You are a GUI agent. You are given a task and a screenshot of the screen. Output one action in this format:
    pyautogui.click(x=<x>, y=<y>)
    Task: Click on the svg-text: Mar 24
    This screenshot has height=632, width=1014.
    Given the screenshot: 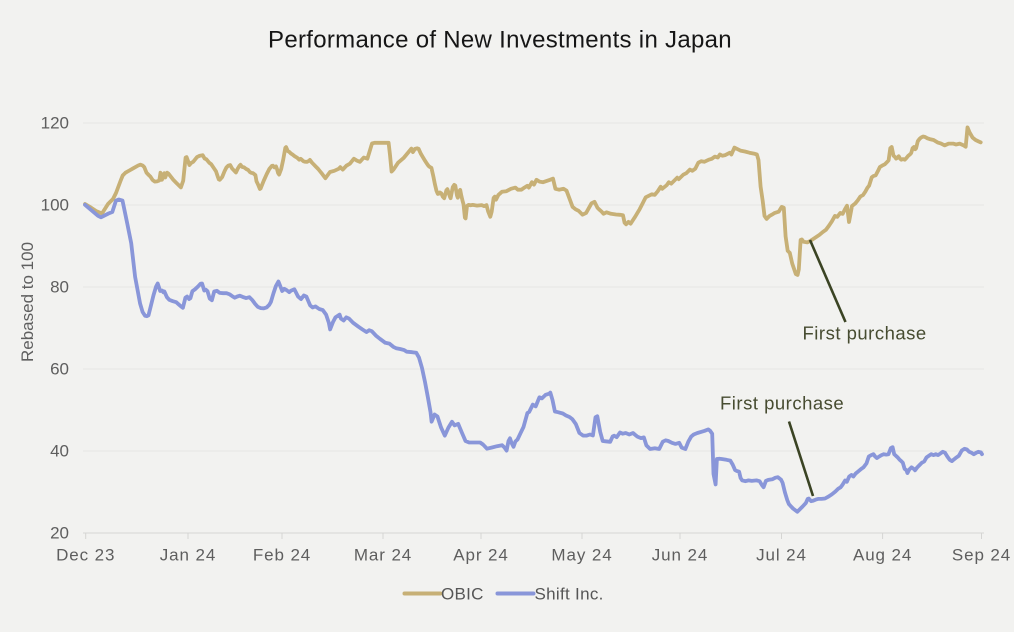 What is the action you would take?
    pyautogui.click(x=383, y=555)
    